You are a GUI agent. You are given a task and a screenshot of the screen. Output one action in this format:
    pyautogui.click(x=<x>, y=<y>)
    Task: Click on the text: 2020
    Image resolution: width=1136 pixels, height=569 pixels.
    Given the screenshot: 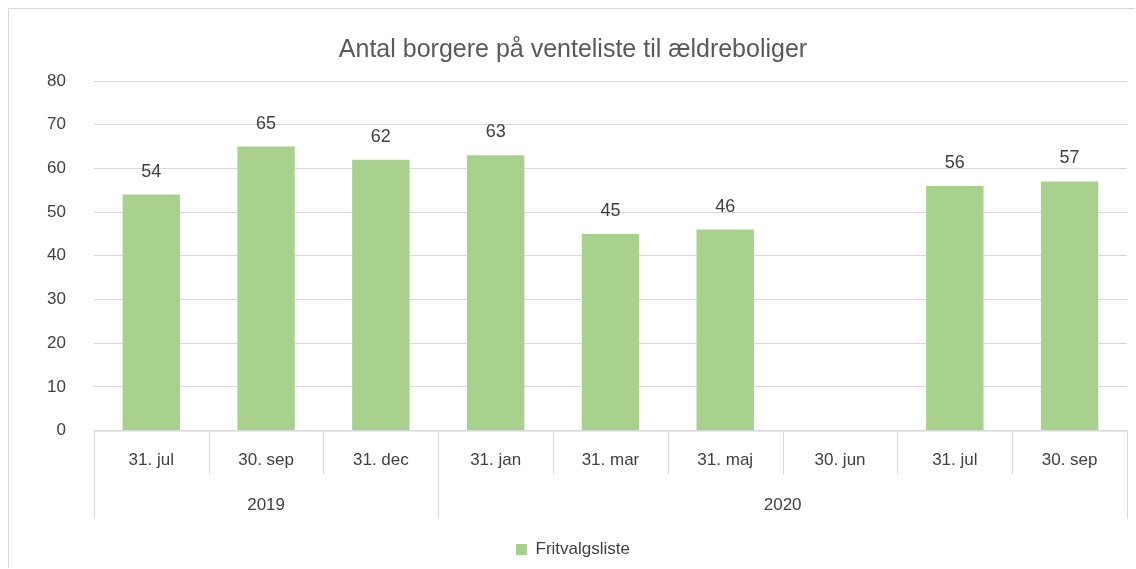 What is the action you would take?
    pyautogui.click(x=782, y=505)
    